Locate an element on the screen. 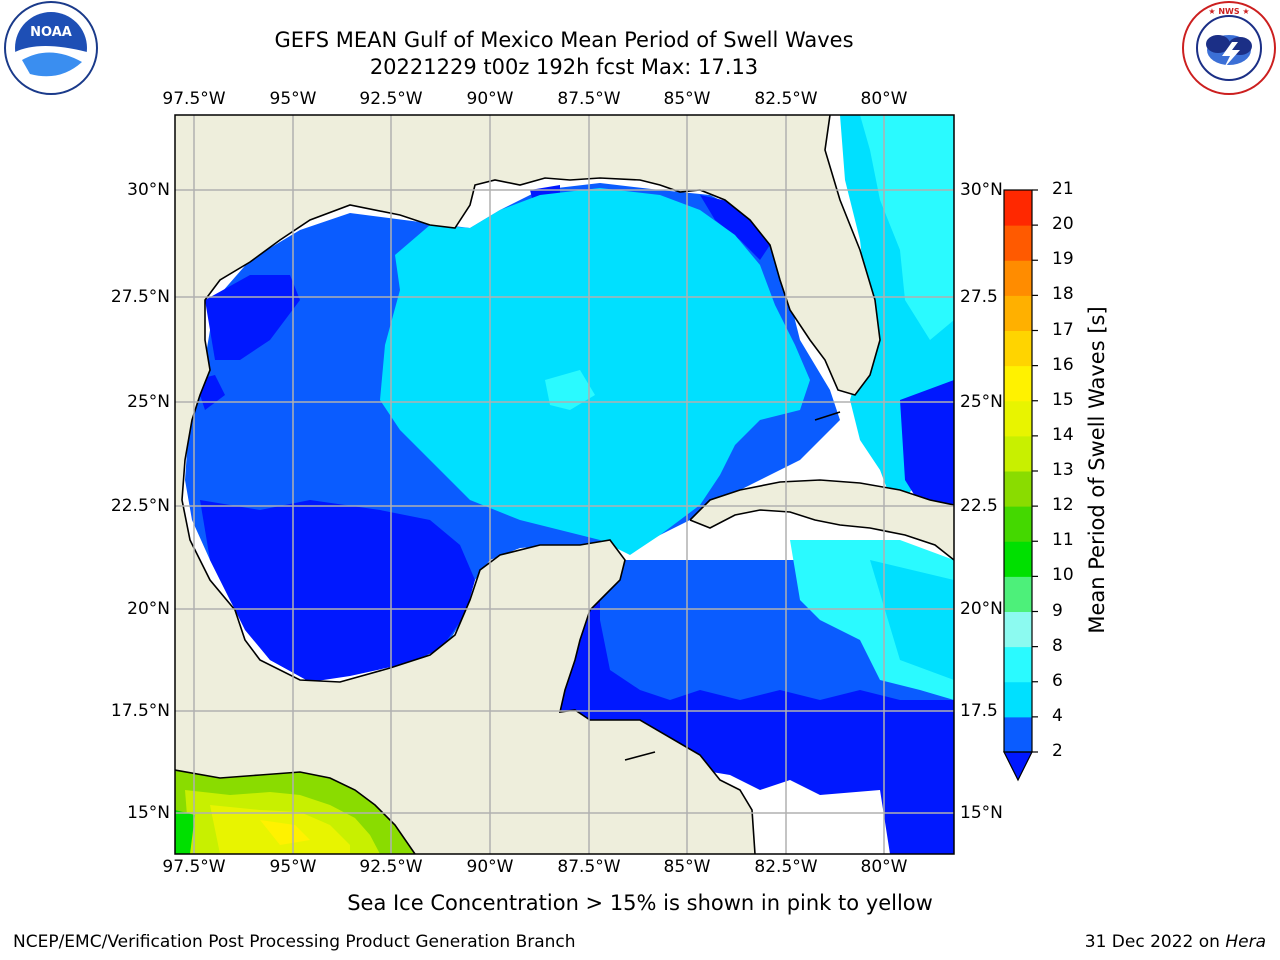  lat-label-right: 22.5 is located at coordinates (979, 506).